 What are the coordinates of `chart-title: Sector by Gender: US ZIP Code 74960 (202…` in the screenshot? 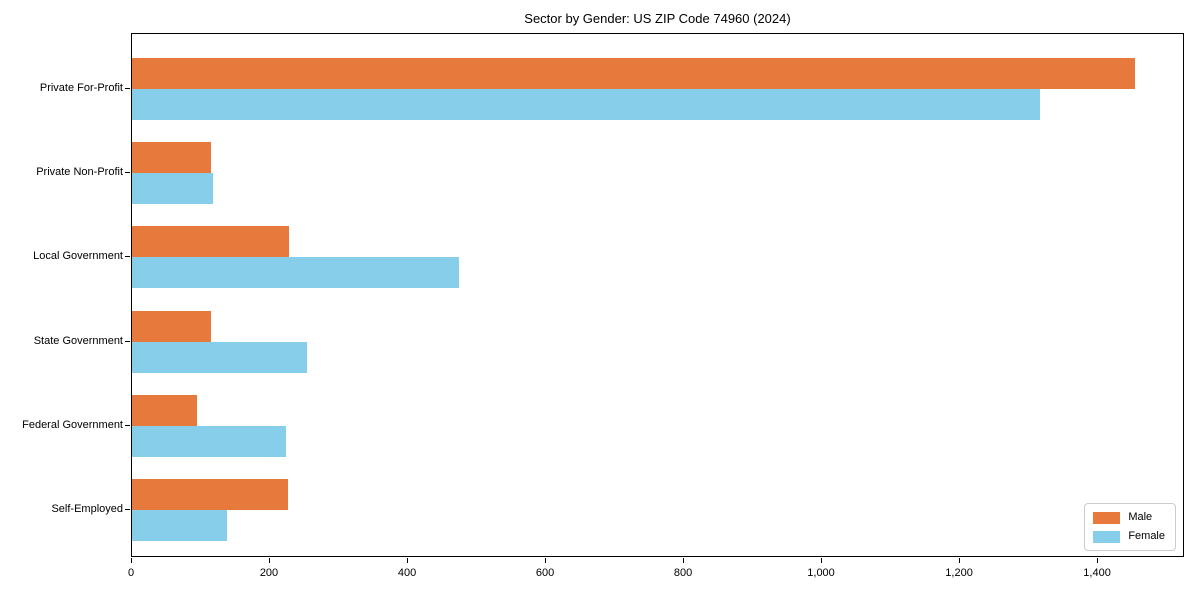 It's located at (657, 18).